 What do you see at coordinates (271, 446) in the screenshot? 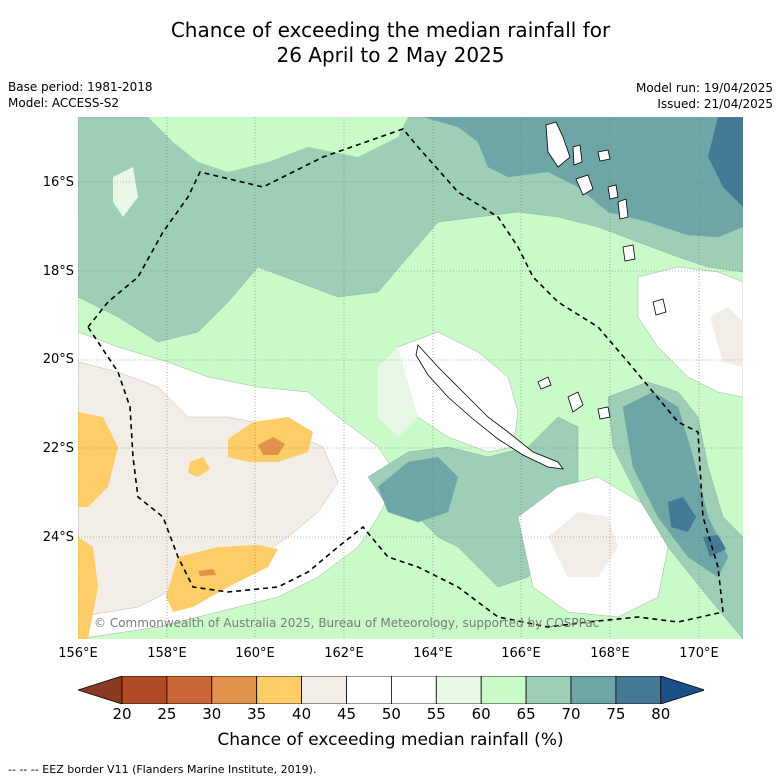
I see `region-30-35-center` at bounding box center [271, 446].